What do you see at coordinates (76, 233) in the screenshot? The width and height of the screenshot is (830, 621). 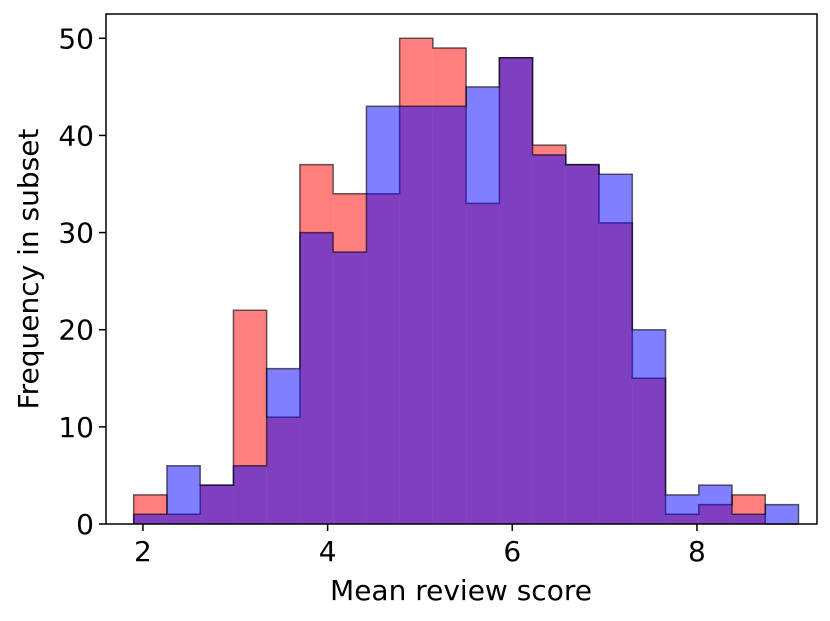 I see `y-tick-label: 30` at bounding box center [76, 233].